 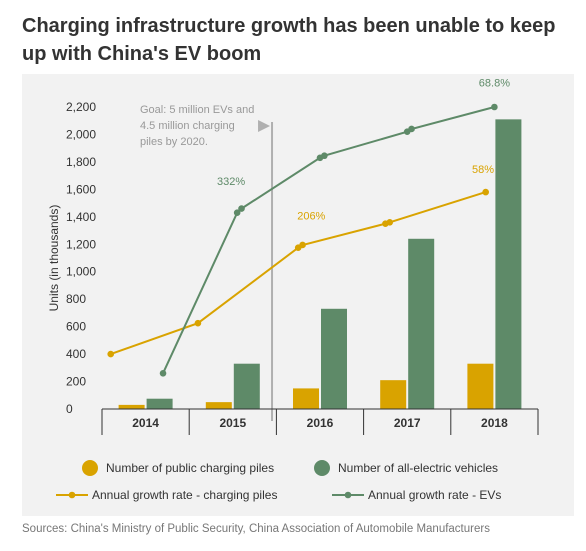 I want to click on y-tick-label: 1,200, so click(x=81, y=244).